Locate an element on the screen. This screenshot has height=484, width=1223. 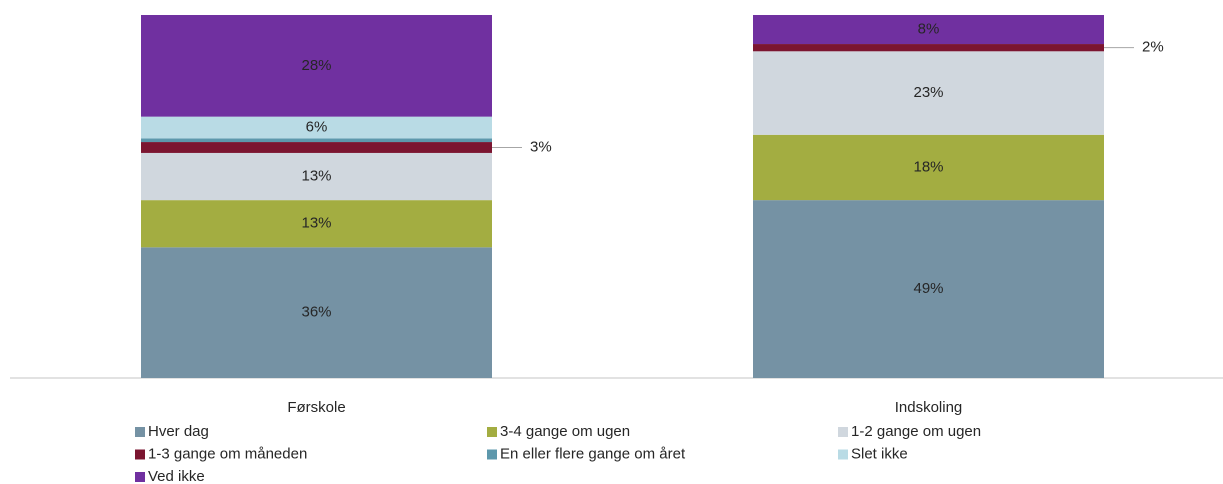
data-label: 28% is located at coordinates (316, 65).